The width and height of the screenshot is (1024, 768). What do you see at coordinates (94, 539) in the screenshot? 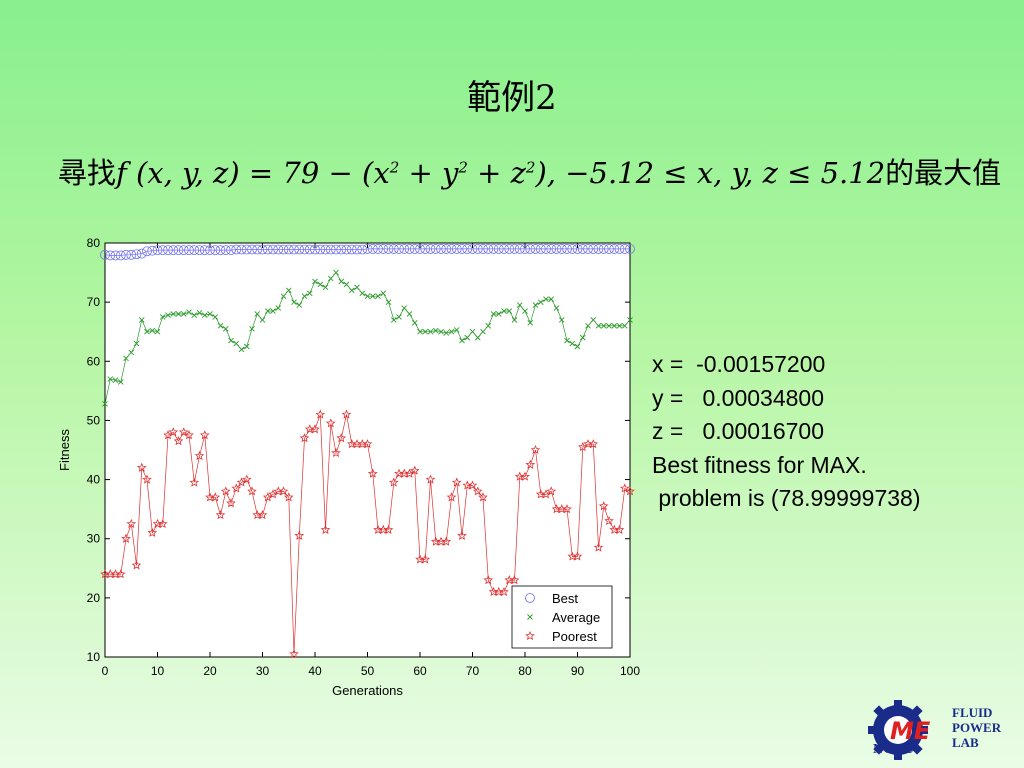
I see `y-tick-label: 30` at bounding box center [94, 539].